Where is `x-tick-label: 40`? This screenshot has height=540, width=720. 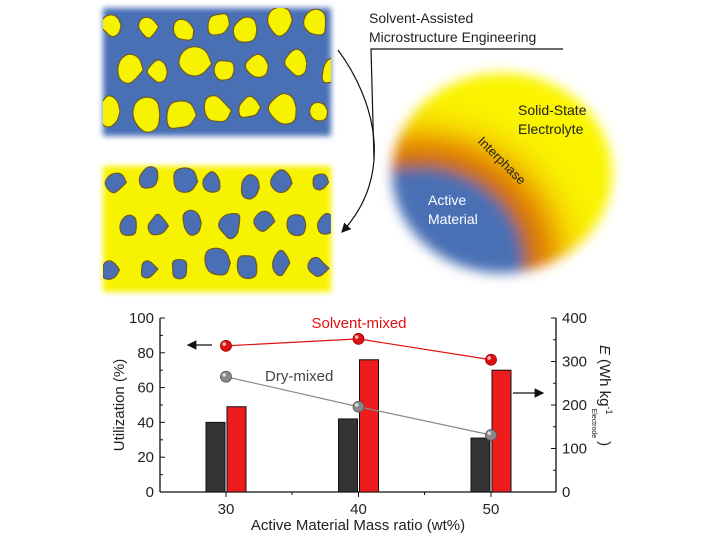 x-tick-label: 40 is located at coordinates (358, 509).